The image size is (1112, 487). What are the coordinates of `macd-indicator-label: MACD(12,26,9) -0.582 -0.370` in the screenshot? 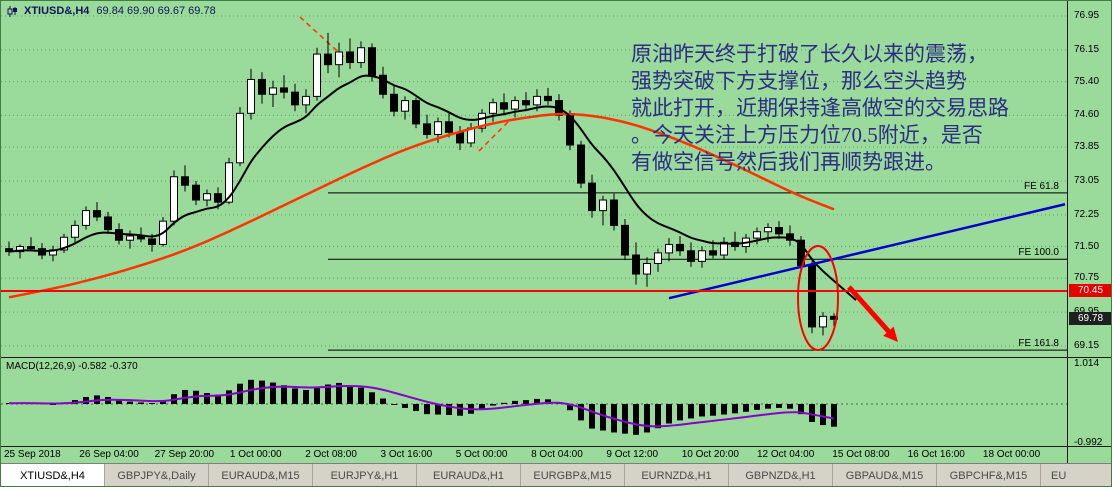 It's located at (72, 366).